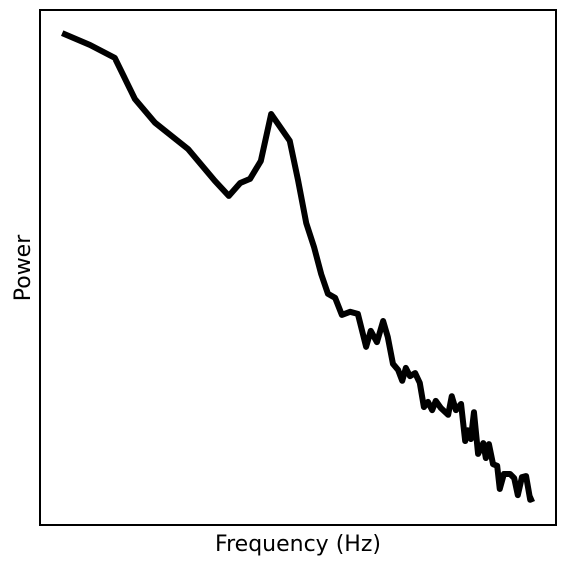 Image resolution: width=566 pixels, height=570 pixels. Describe the element at coordinates (298, 544) in the screenshot. I see `x-axis-label: Frequency (Hz)` at that location.